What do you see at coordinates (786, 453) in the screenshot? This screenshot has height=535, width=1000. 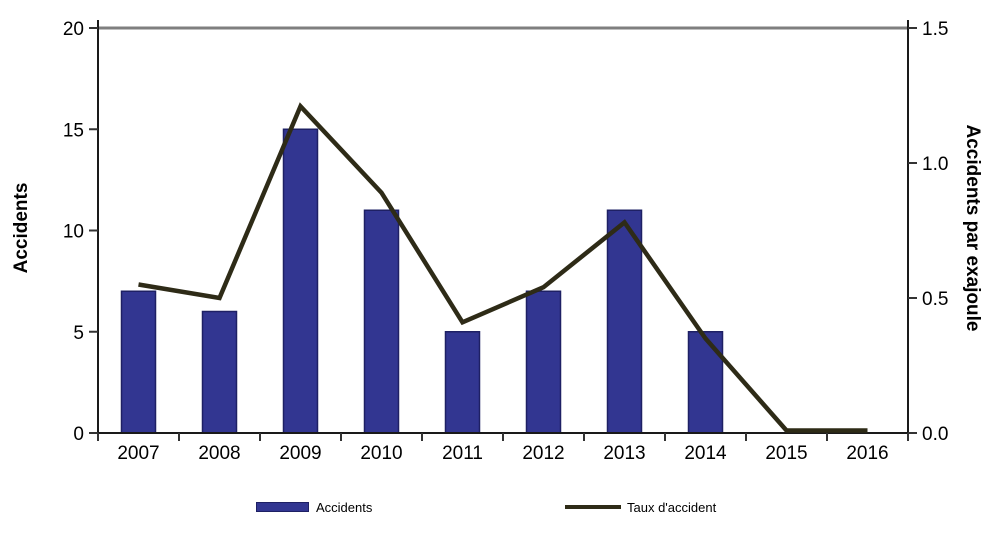 I see `x-tick-label-2015: 2015` at bounding box center [786, 453].